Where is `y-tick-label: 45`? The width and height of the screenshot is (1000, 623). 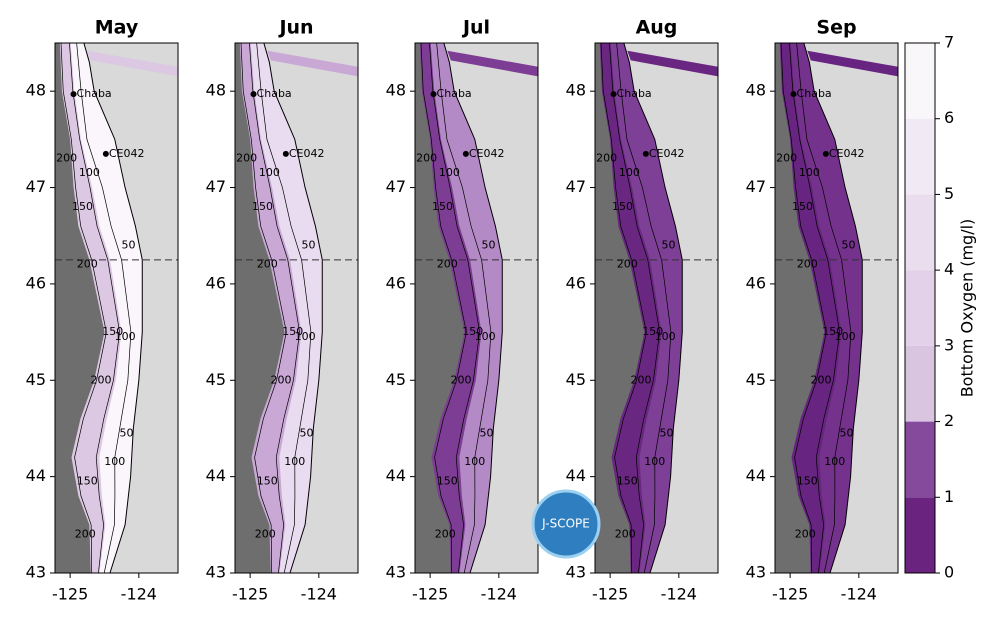 y-tick-label: 45 is located at coordinates (216, 379).